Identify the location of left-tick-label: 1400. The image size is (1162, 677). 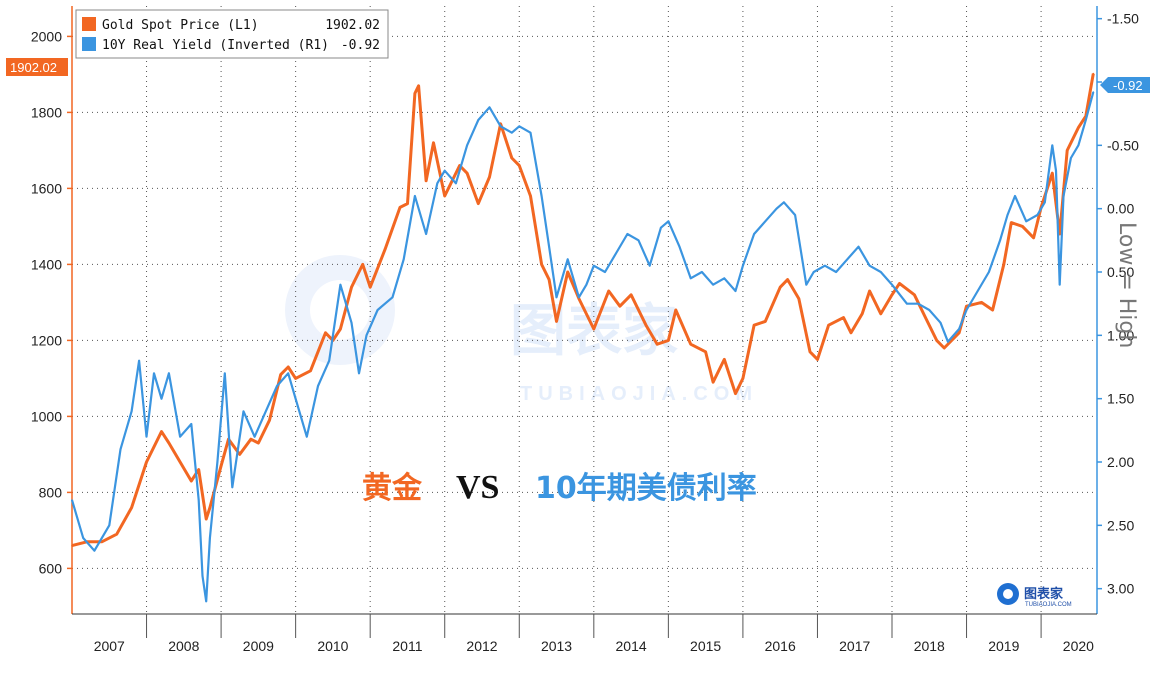
(46, 264).